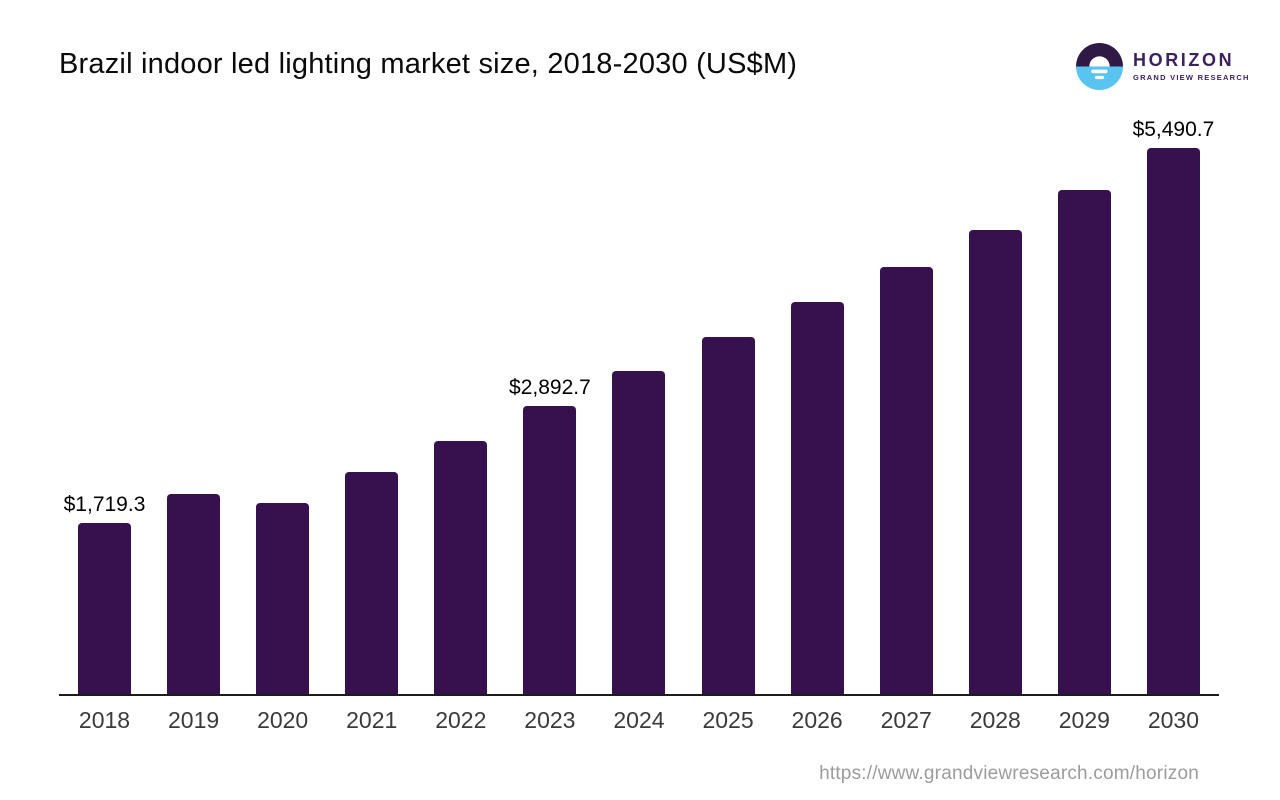 The height and width of the screenshot is (800, 1280). What do you see at coordinates (550, 388) in the screenshot?
I see `bar-value-label-2023: $2,892.7` at bounding box center [550, 388].